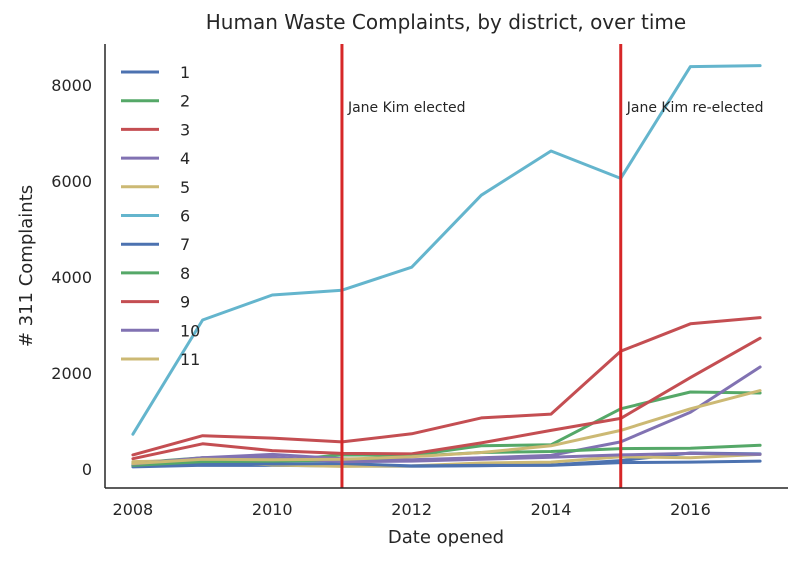  What do you see at coordinates (185, 302) in the screenshot?
I see `legend-label-9: 9` at bounding box center [185, 302].